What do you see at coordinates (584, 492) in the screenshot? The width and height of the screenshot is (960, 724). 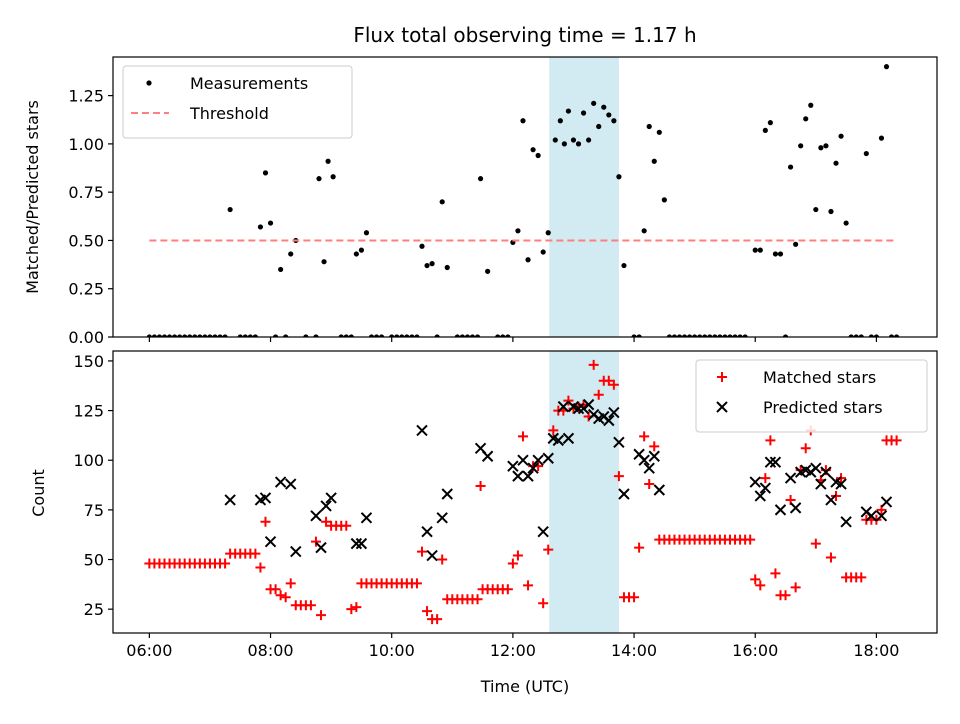 I see `observing-window-span` at bounding box center [584, 492].